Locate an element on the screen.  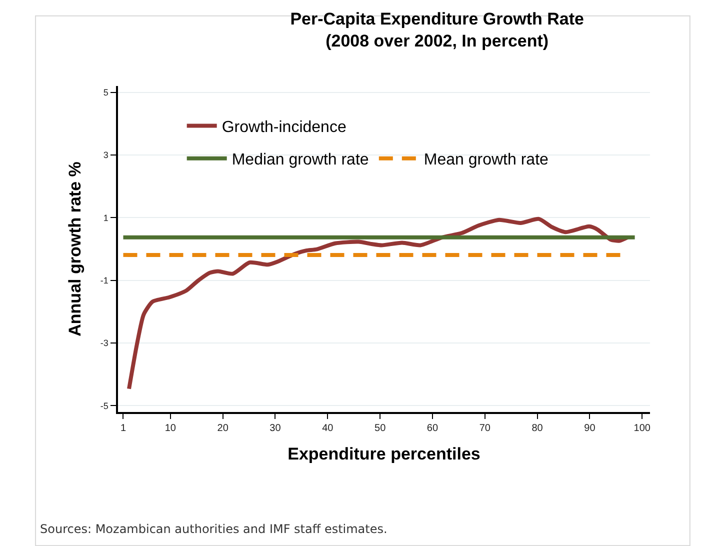
legend-label: Growth-incidence is located at coordinates (284, 127).